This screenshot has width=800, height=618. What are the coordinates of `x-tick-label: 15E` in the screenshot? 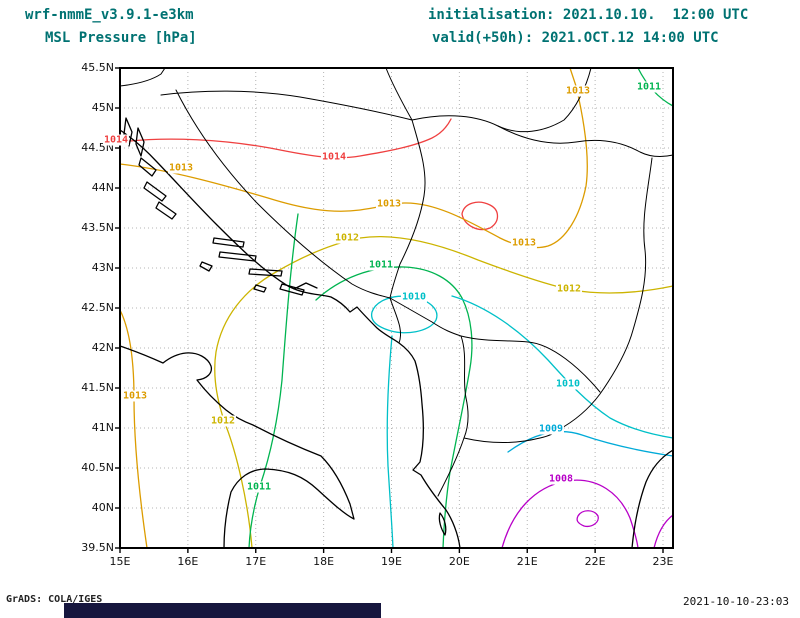 It's located at (120, 561).